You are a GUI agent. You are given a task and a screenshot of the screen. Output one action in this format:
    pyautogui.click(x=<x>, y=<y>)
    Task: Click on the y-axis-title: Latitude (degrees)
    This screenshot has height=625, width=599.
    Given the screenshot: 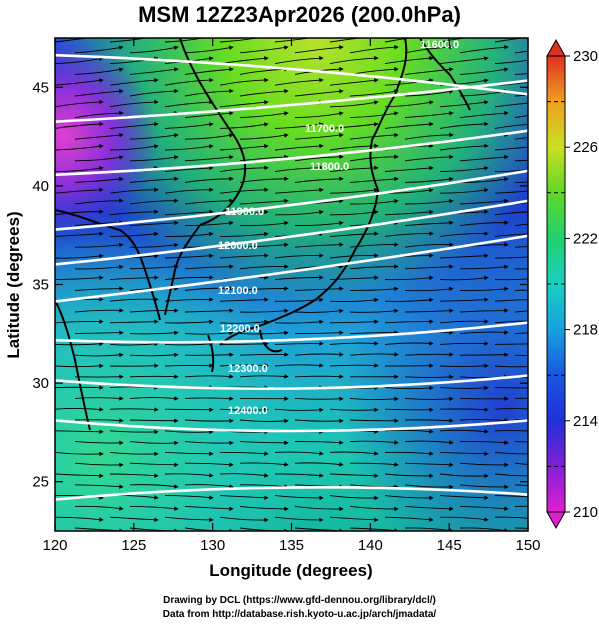 What is the action you would take?
    pyautogui.click(x=13, y=284)
    